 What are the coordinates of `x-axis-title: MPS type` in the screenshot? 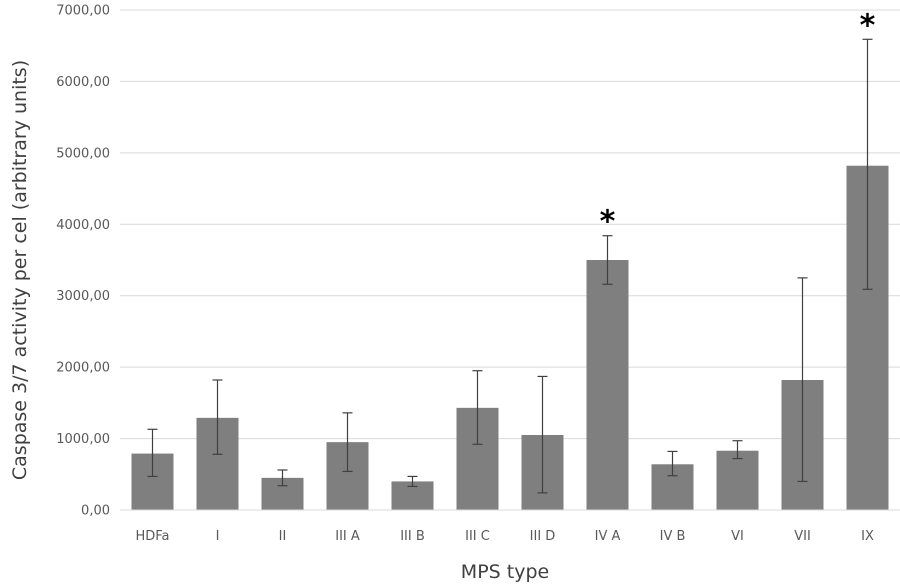 It's located at (505, 572).